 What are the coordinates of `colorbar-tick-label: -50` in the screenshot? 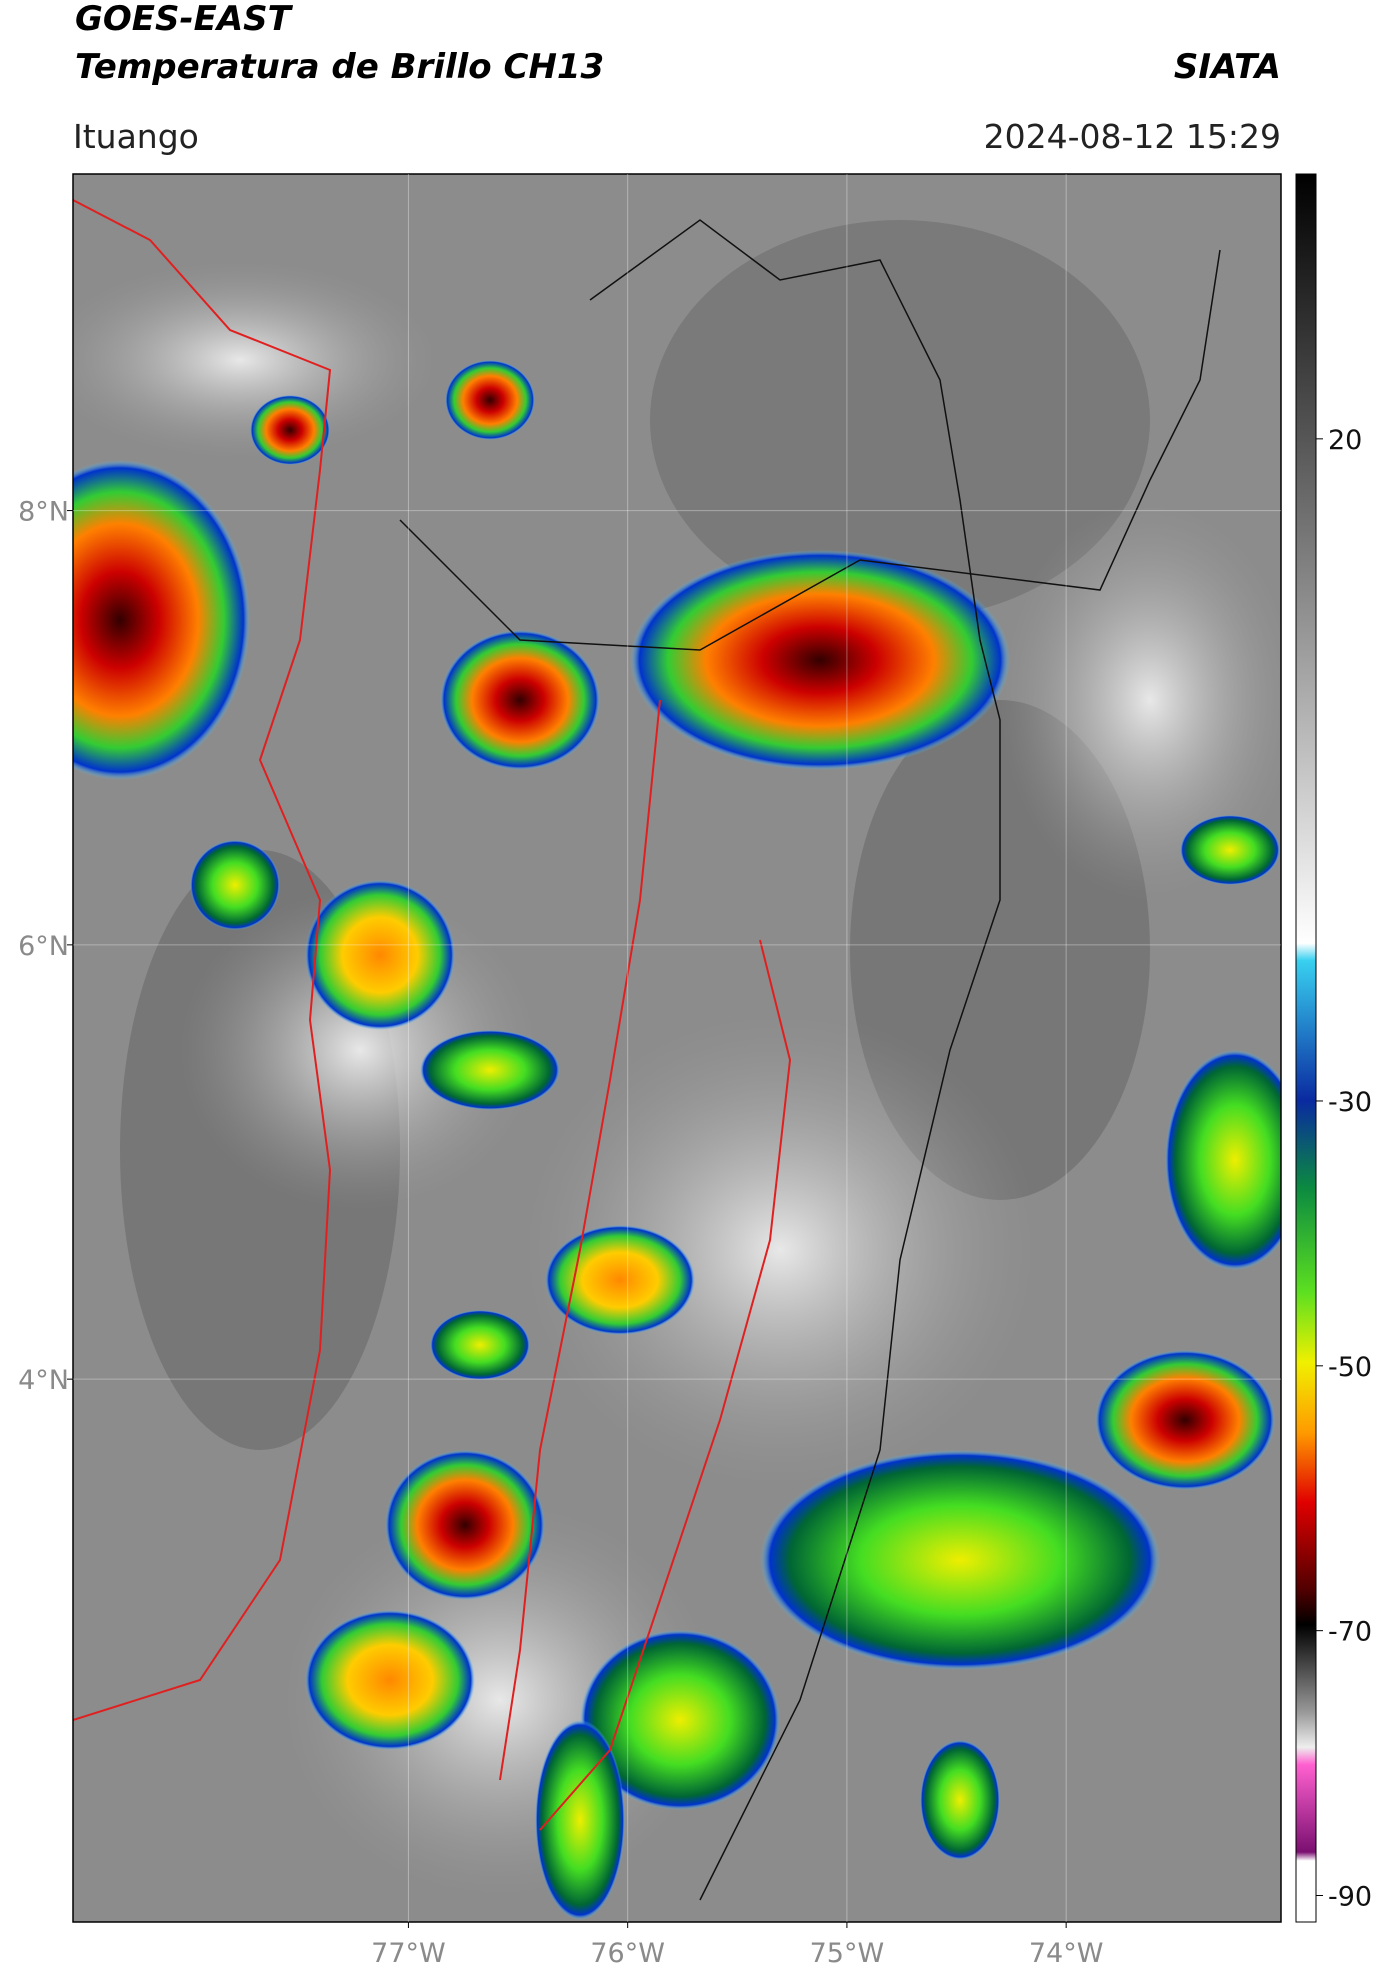 It's located at (1350, 1367).